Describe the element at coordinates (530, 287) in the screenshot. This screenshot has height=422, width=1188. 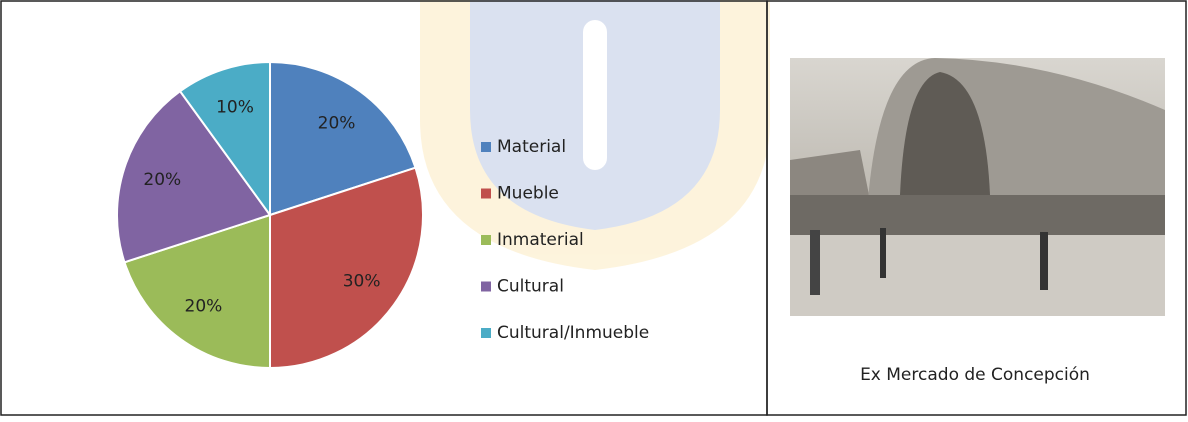
I see `legend-label: Cultural` at that location.